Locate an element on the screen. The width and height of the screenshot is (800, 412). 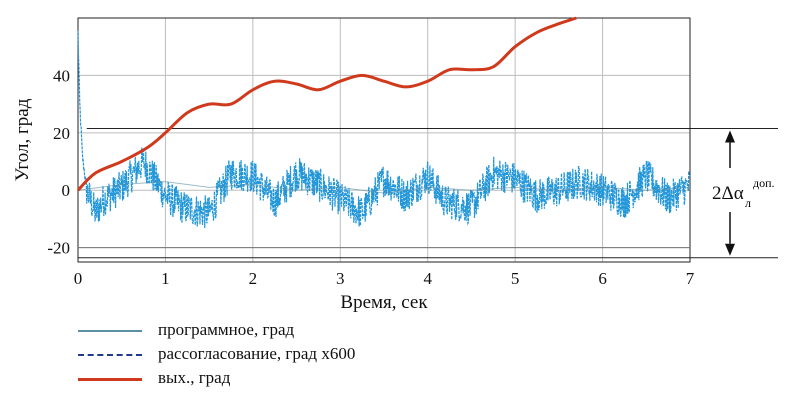
legend-label-output: вых., град is located at coordinates (194, 377).